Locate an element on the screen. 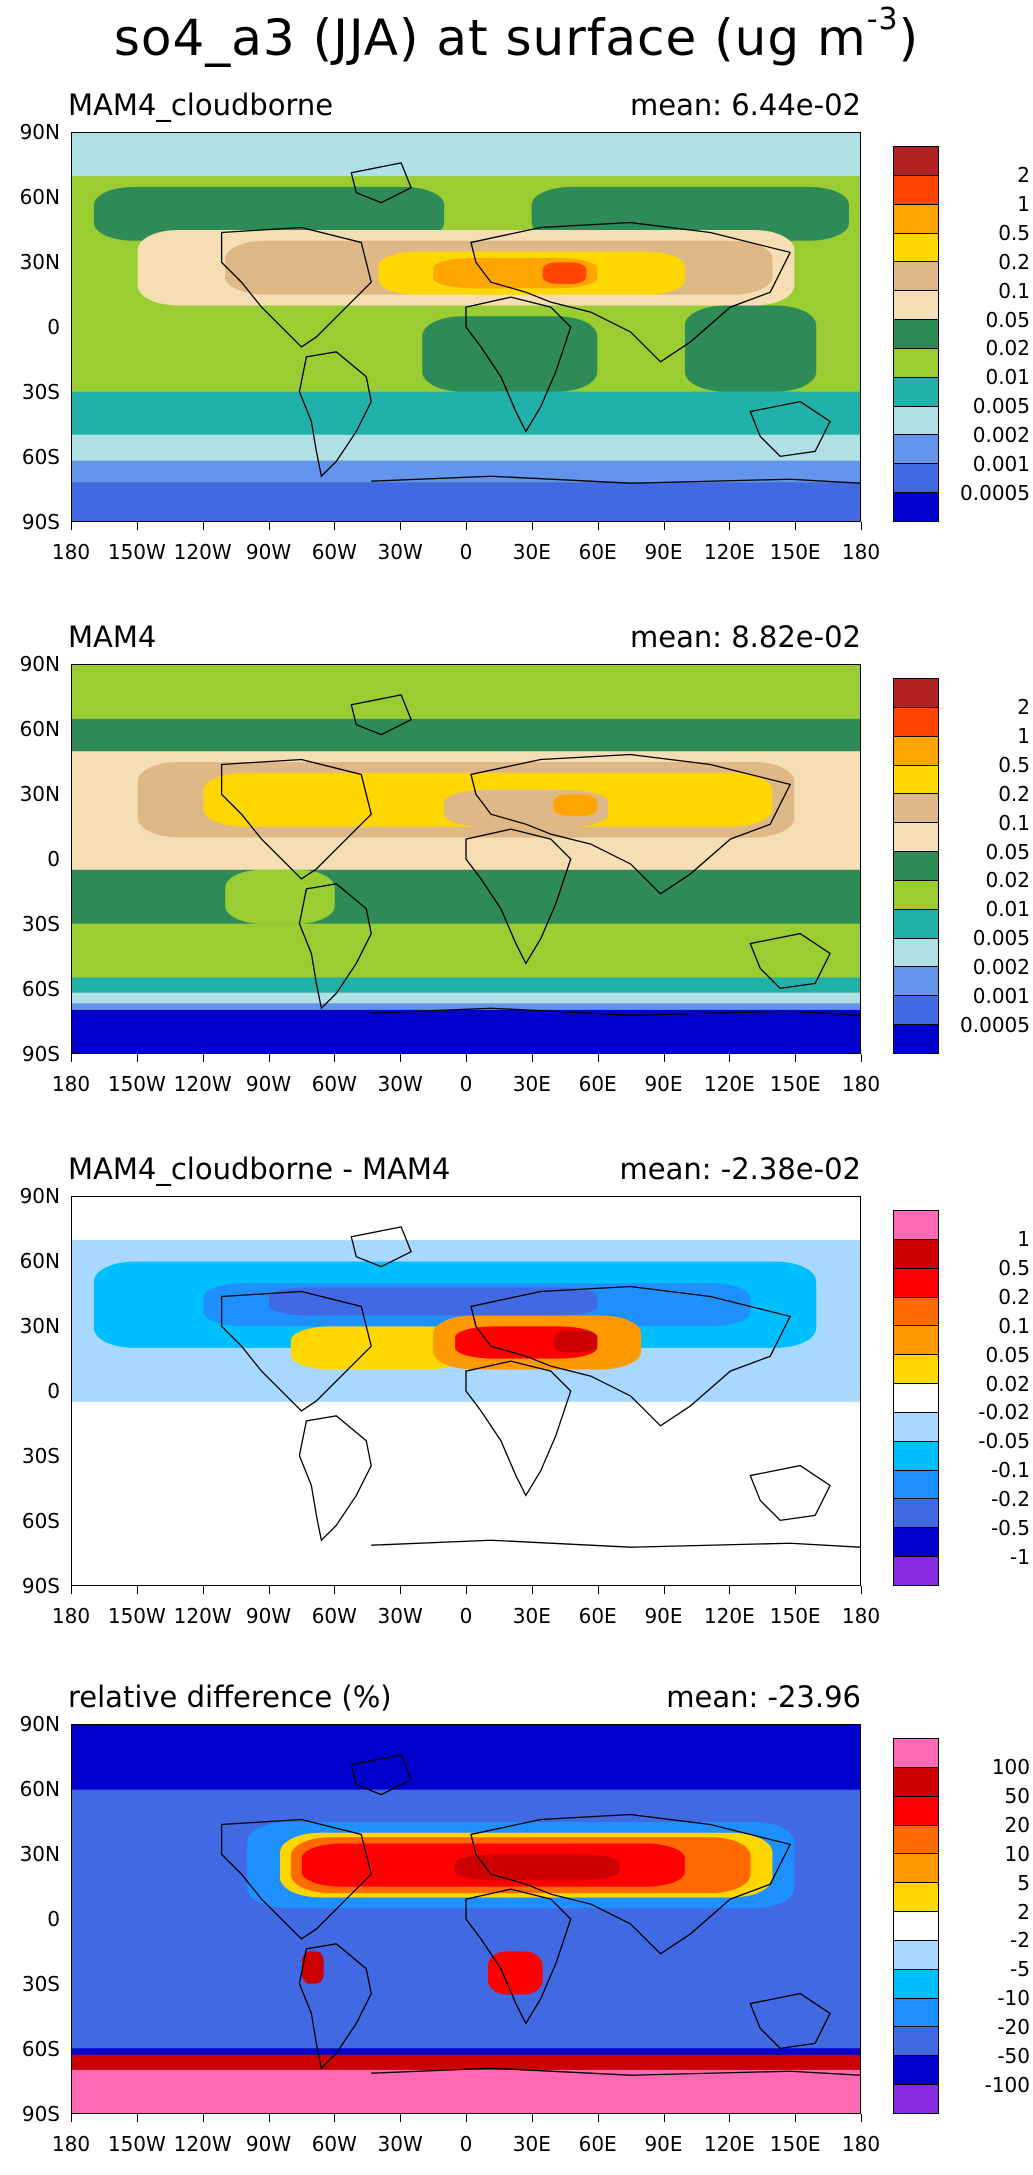 This screenshot has height=2175, width=1033. colorbar-level-label: -1 is located at coordinates (1020, 1557).